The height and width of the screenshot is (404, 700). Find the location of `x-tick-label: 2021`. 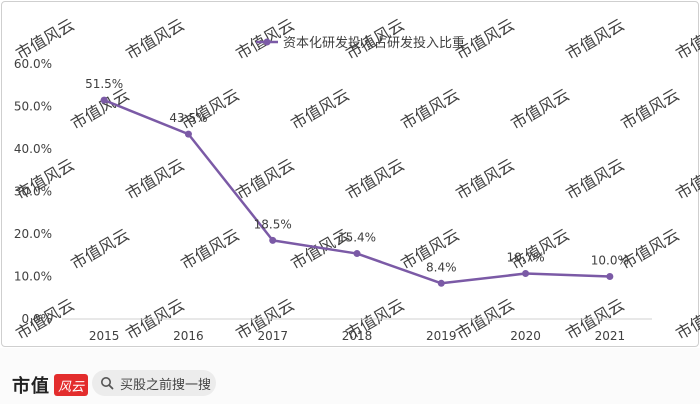

x-tick-label: 2021 is located at coordinates (610, 336).